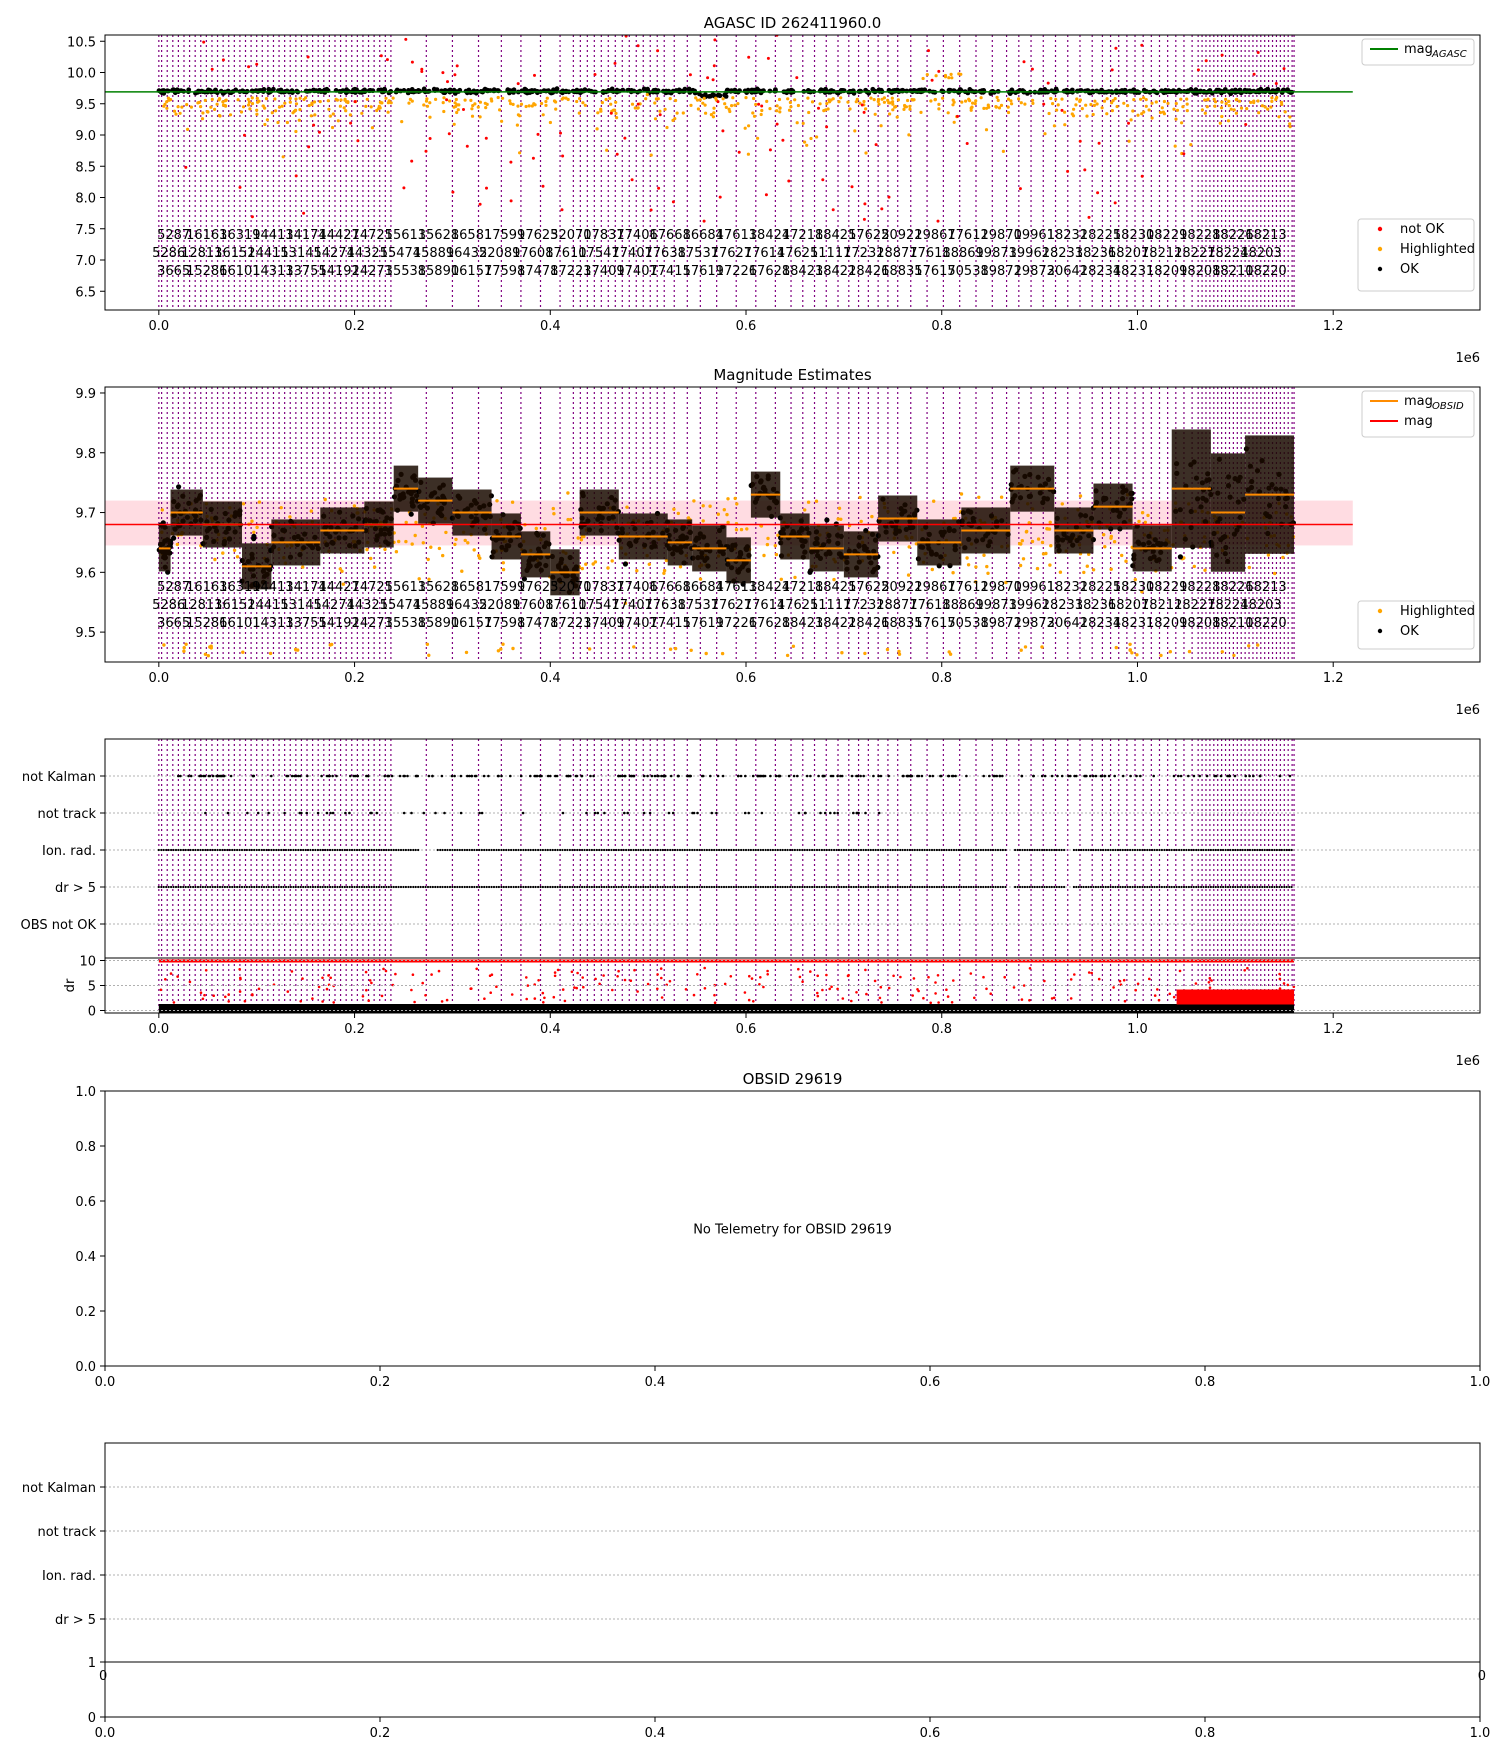  What do you see at coordinates (603, 271) in the screenshot?
I see `obsid-label: 17409` at bounding box center [603, 271].